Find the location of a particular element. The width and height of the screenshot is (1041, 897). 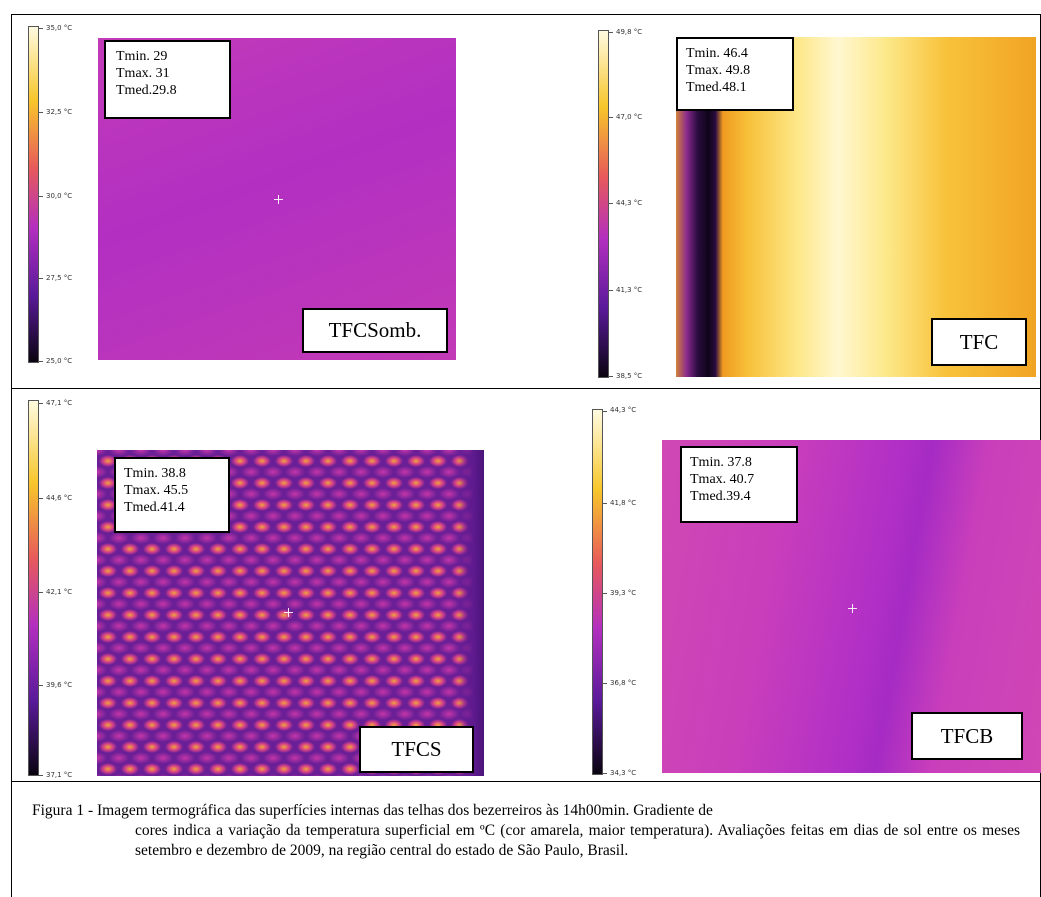

scale-tick: 35,0 °C is located at coordinates (59, 28).